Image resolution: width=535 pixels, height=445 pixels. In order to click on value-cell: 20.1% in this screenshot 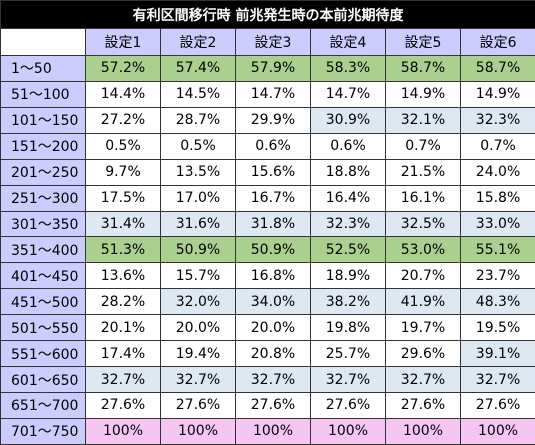, I will do `click(123, 328)`.